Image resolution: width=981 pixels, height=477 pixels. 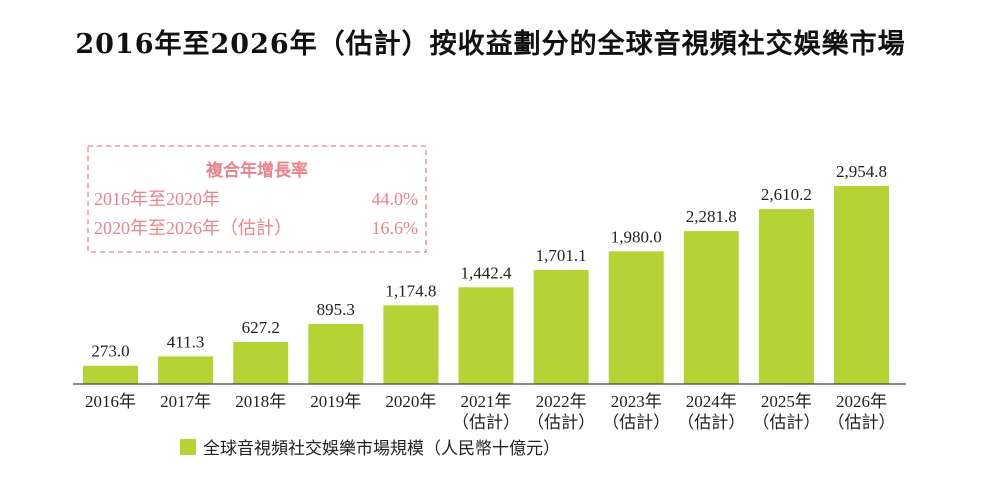 I want to click on x-tick-year-1: 2017年, so click(x=185, y=401).